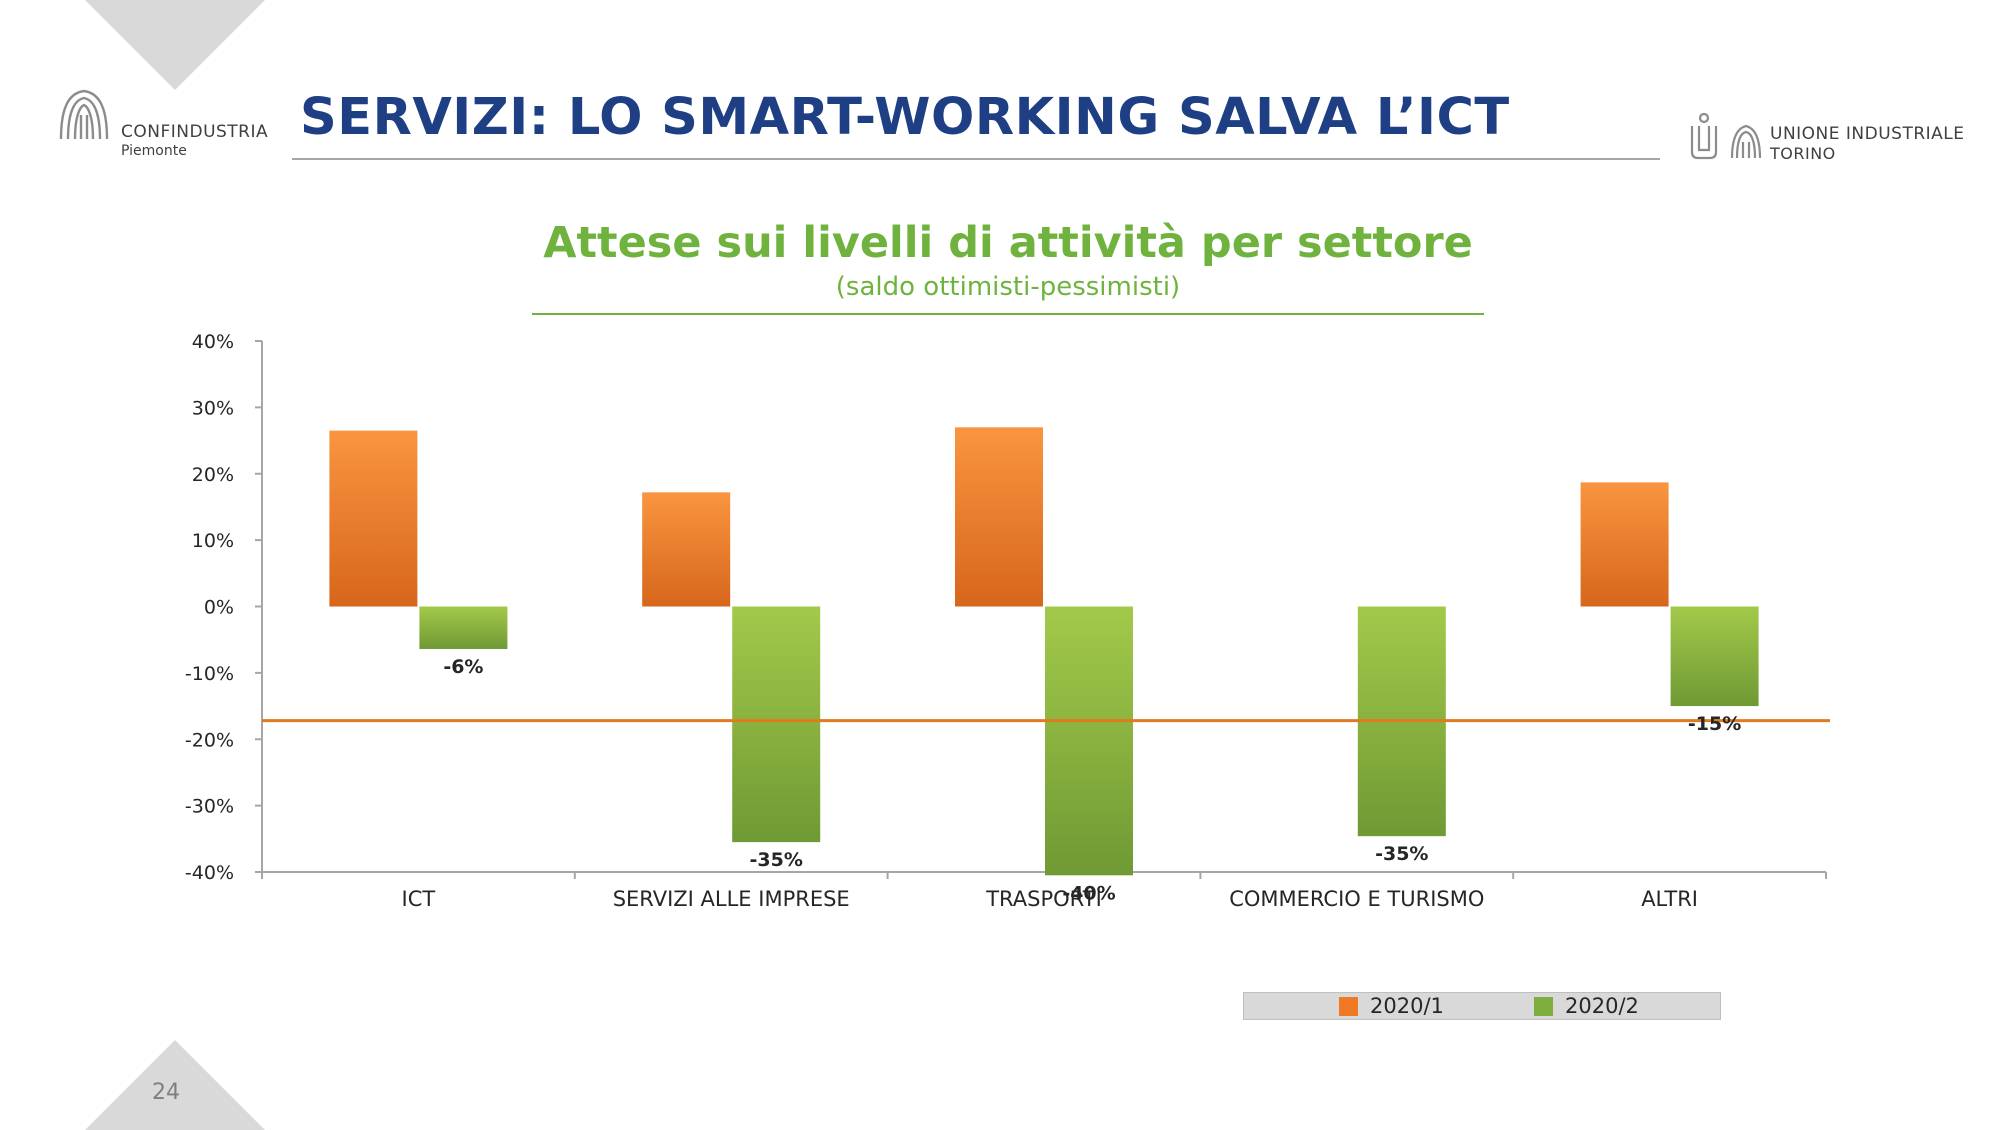 This screenshot has height=1130, width=2000. I want to click on corner-triangle-bottom, so click(175, 1085).